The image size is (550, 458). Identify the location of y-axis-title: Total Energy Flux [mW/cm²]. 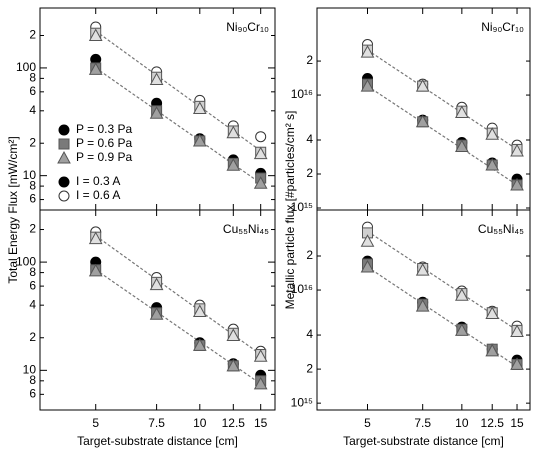
(13, 209).